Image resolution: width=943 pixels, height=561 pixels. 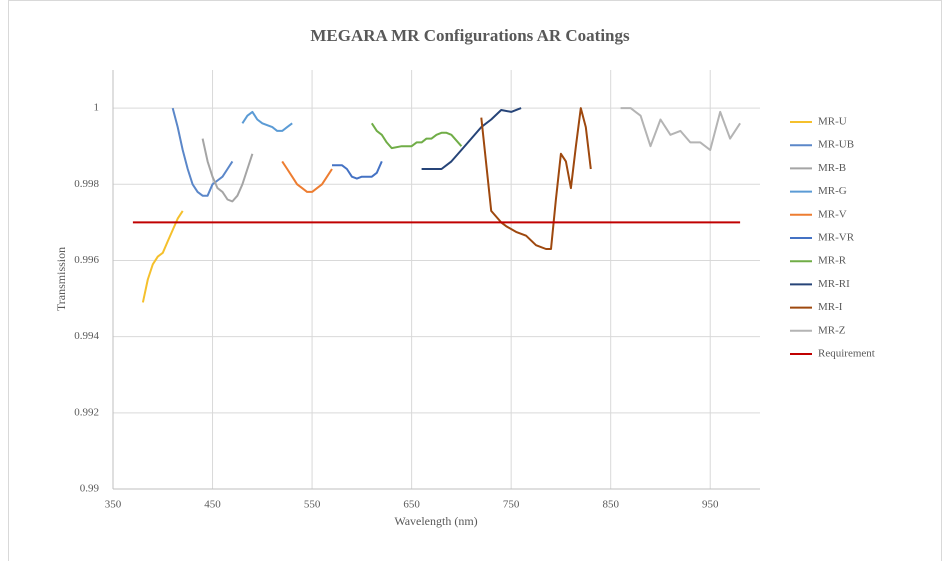 I want to click on y-tick-label: 1, so click(x=97, y=108).